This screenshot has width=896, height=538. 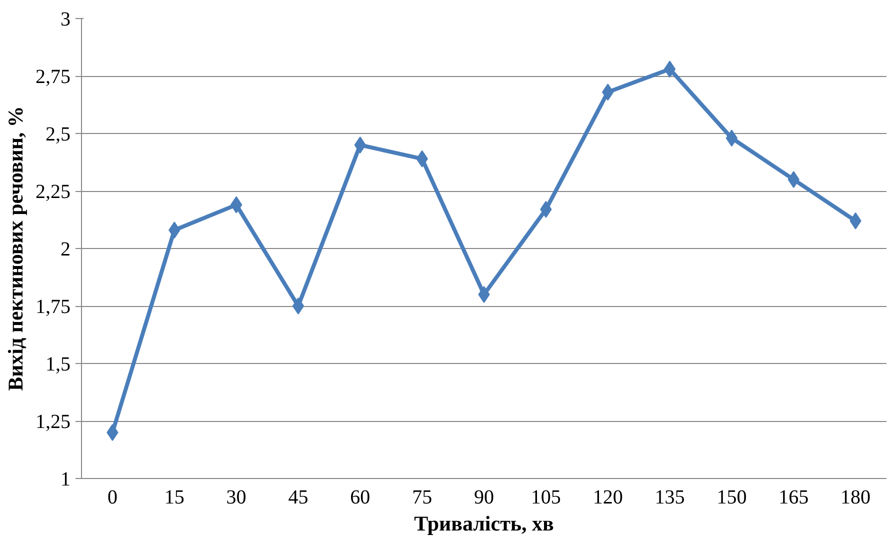 I want to click on y-tick-label: 3, so click(x=65, y=19).